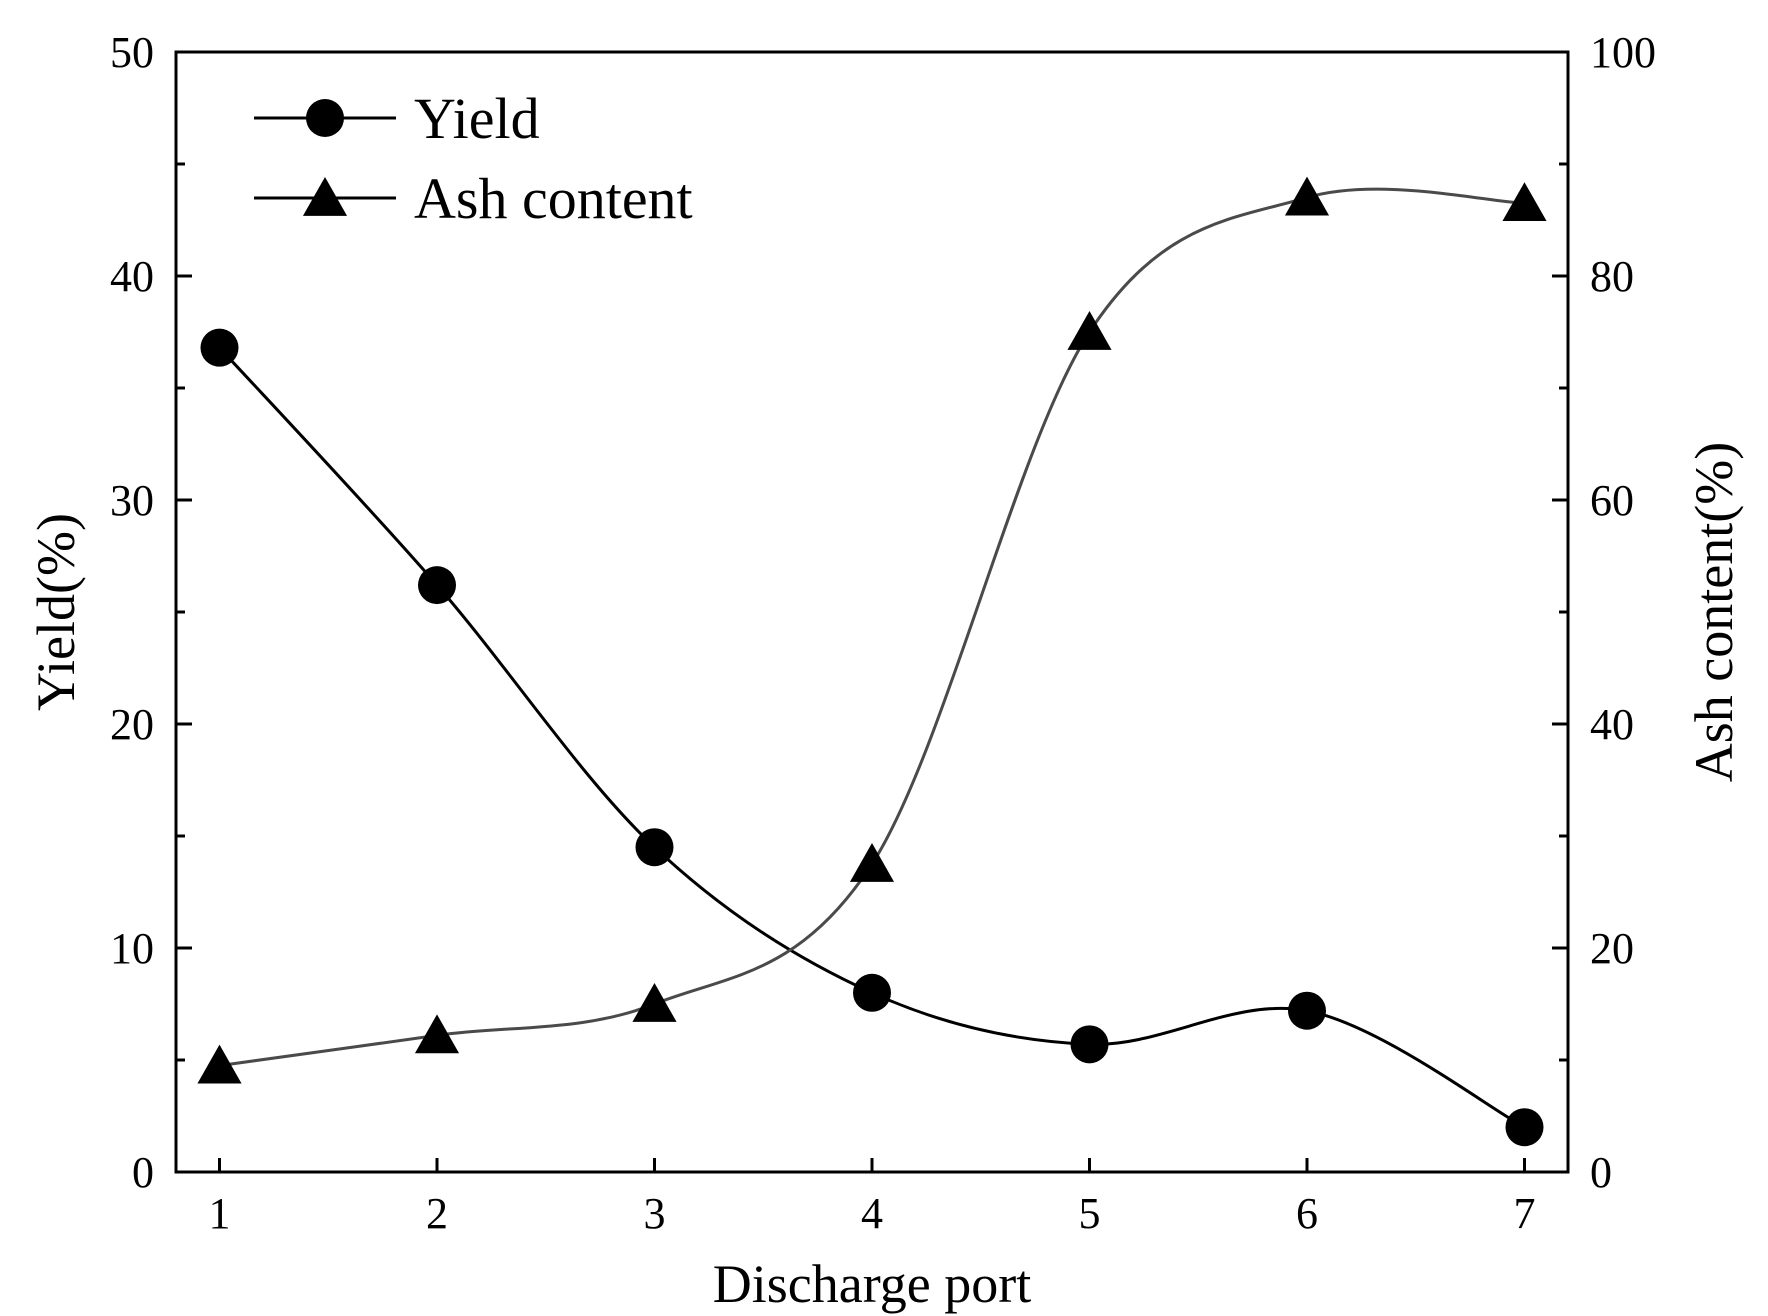 This screenshot has height=1316, width=1768. What do you see at coordinates (132, 948) in the screenshot?
I see `y-left-tick-label: 10` at bounding box center [132, 948].